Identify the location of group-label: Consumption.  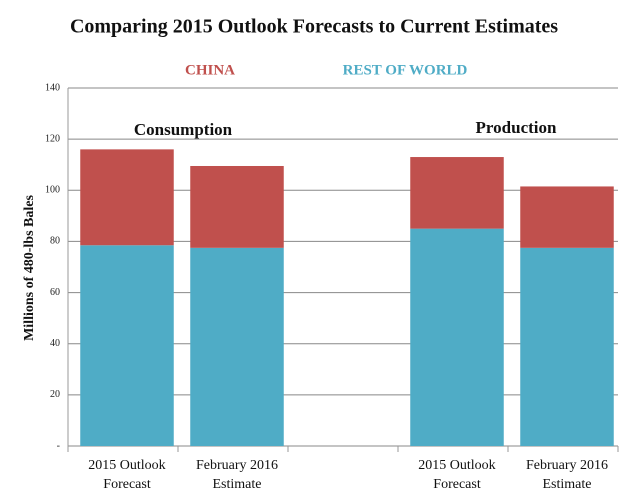
(183, 129).